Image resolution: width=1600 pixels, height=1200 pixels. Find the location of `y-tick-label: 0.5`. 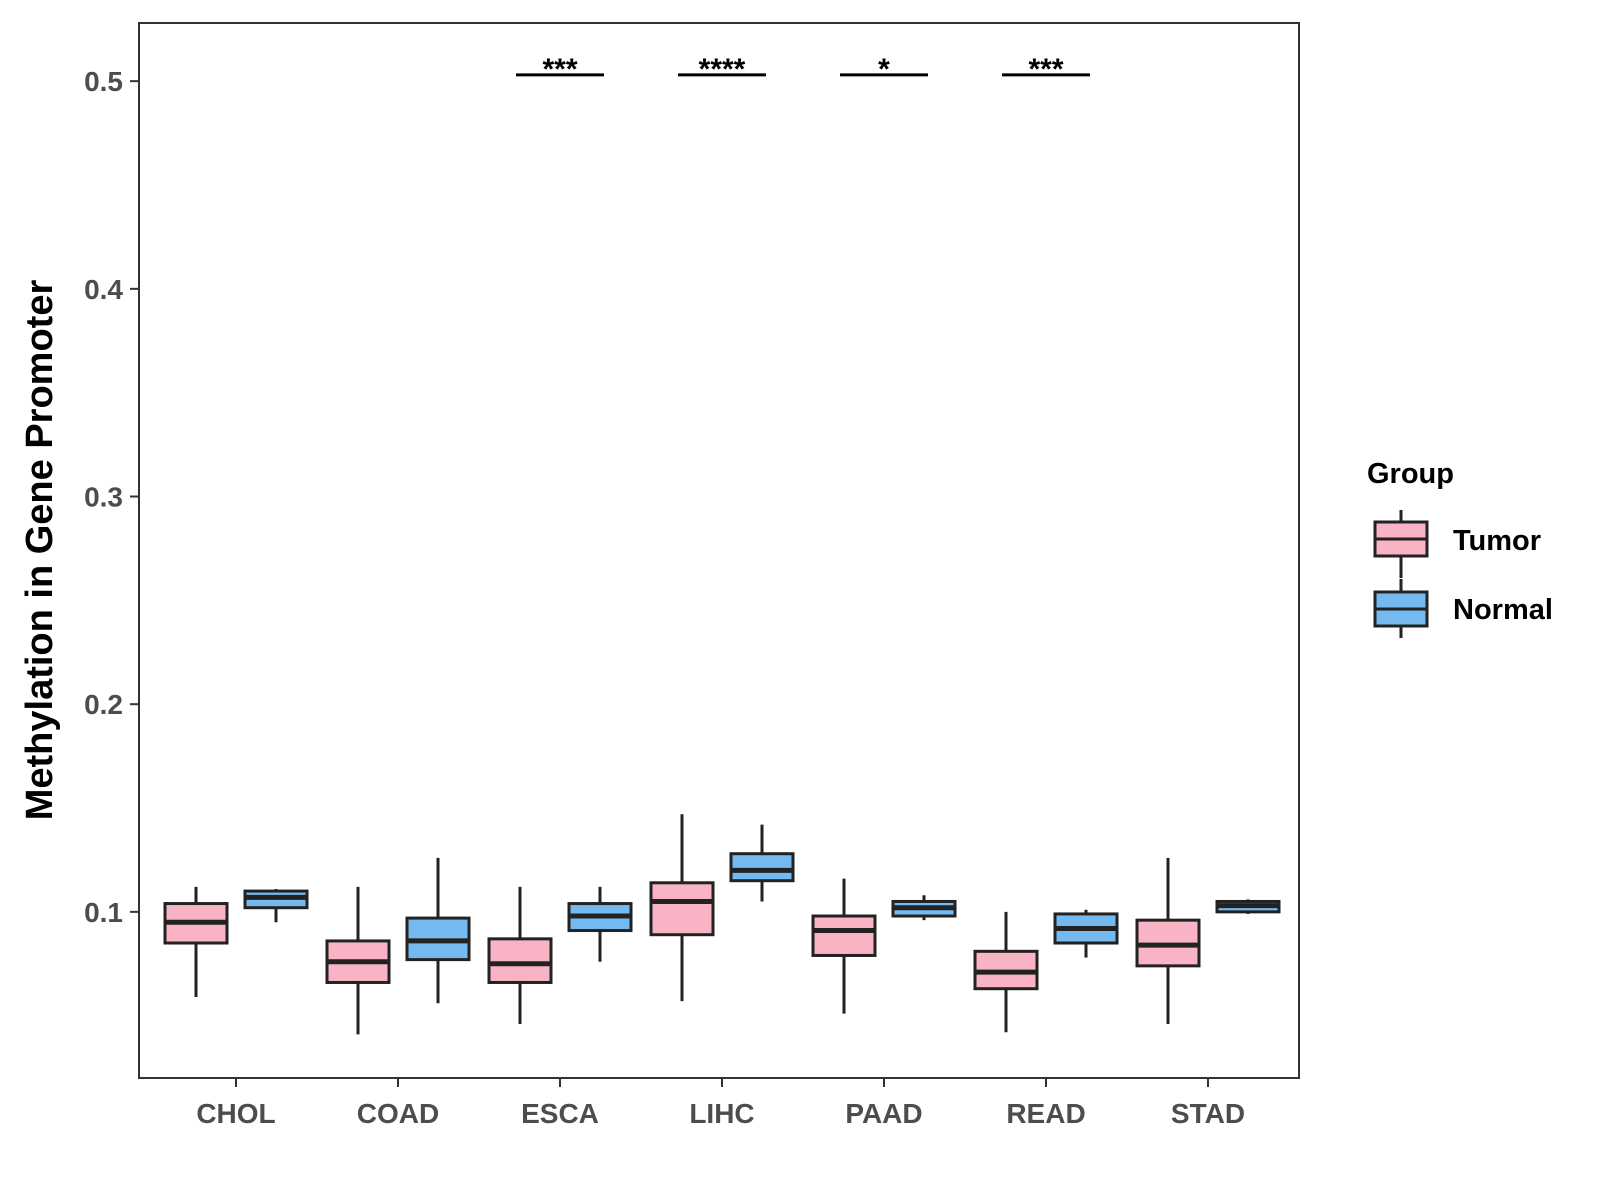

y-tick-label: 0.5 is located at coordinates (103, 81).